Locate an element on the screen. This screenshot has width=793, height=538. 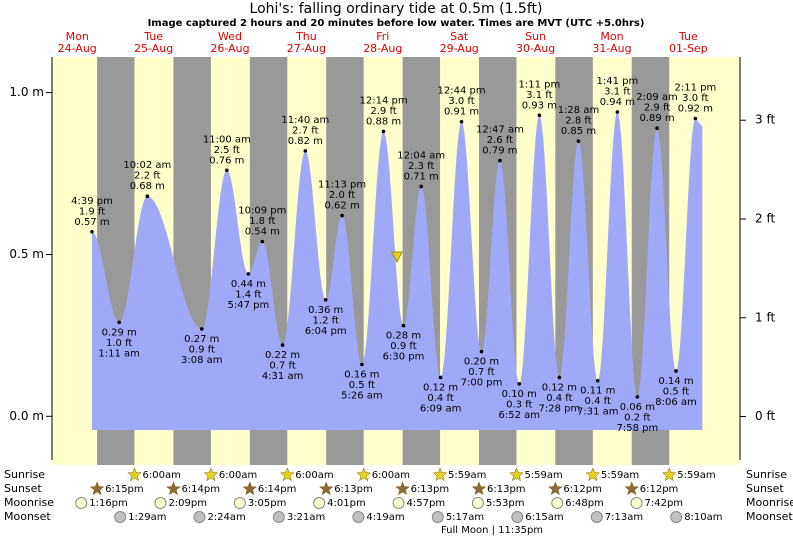
row-label: Moonrise is located at coordinates (29, 502).